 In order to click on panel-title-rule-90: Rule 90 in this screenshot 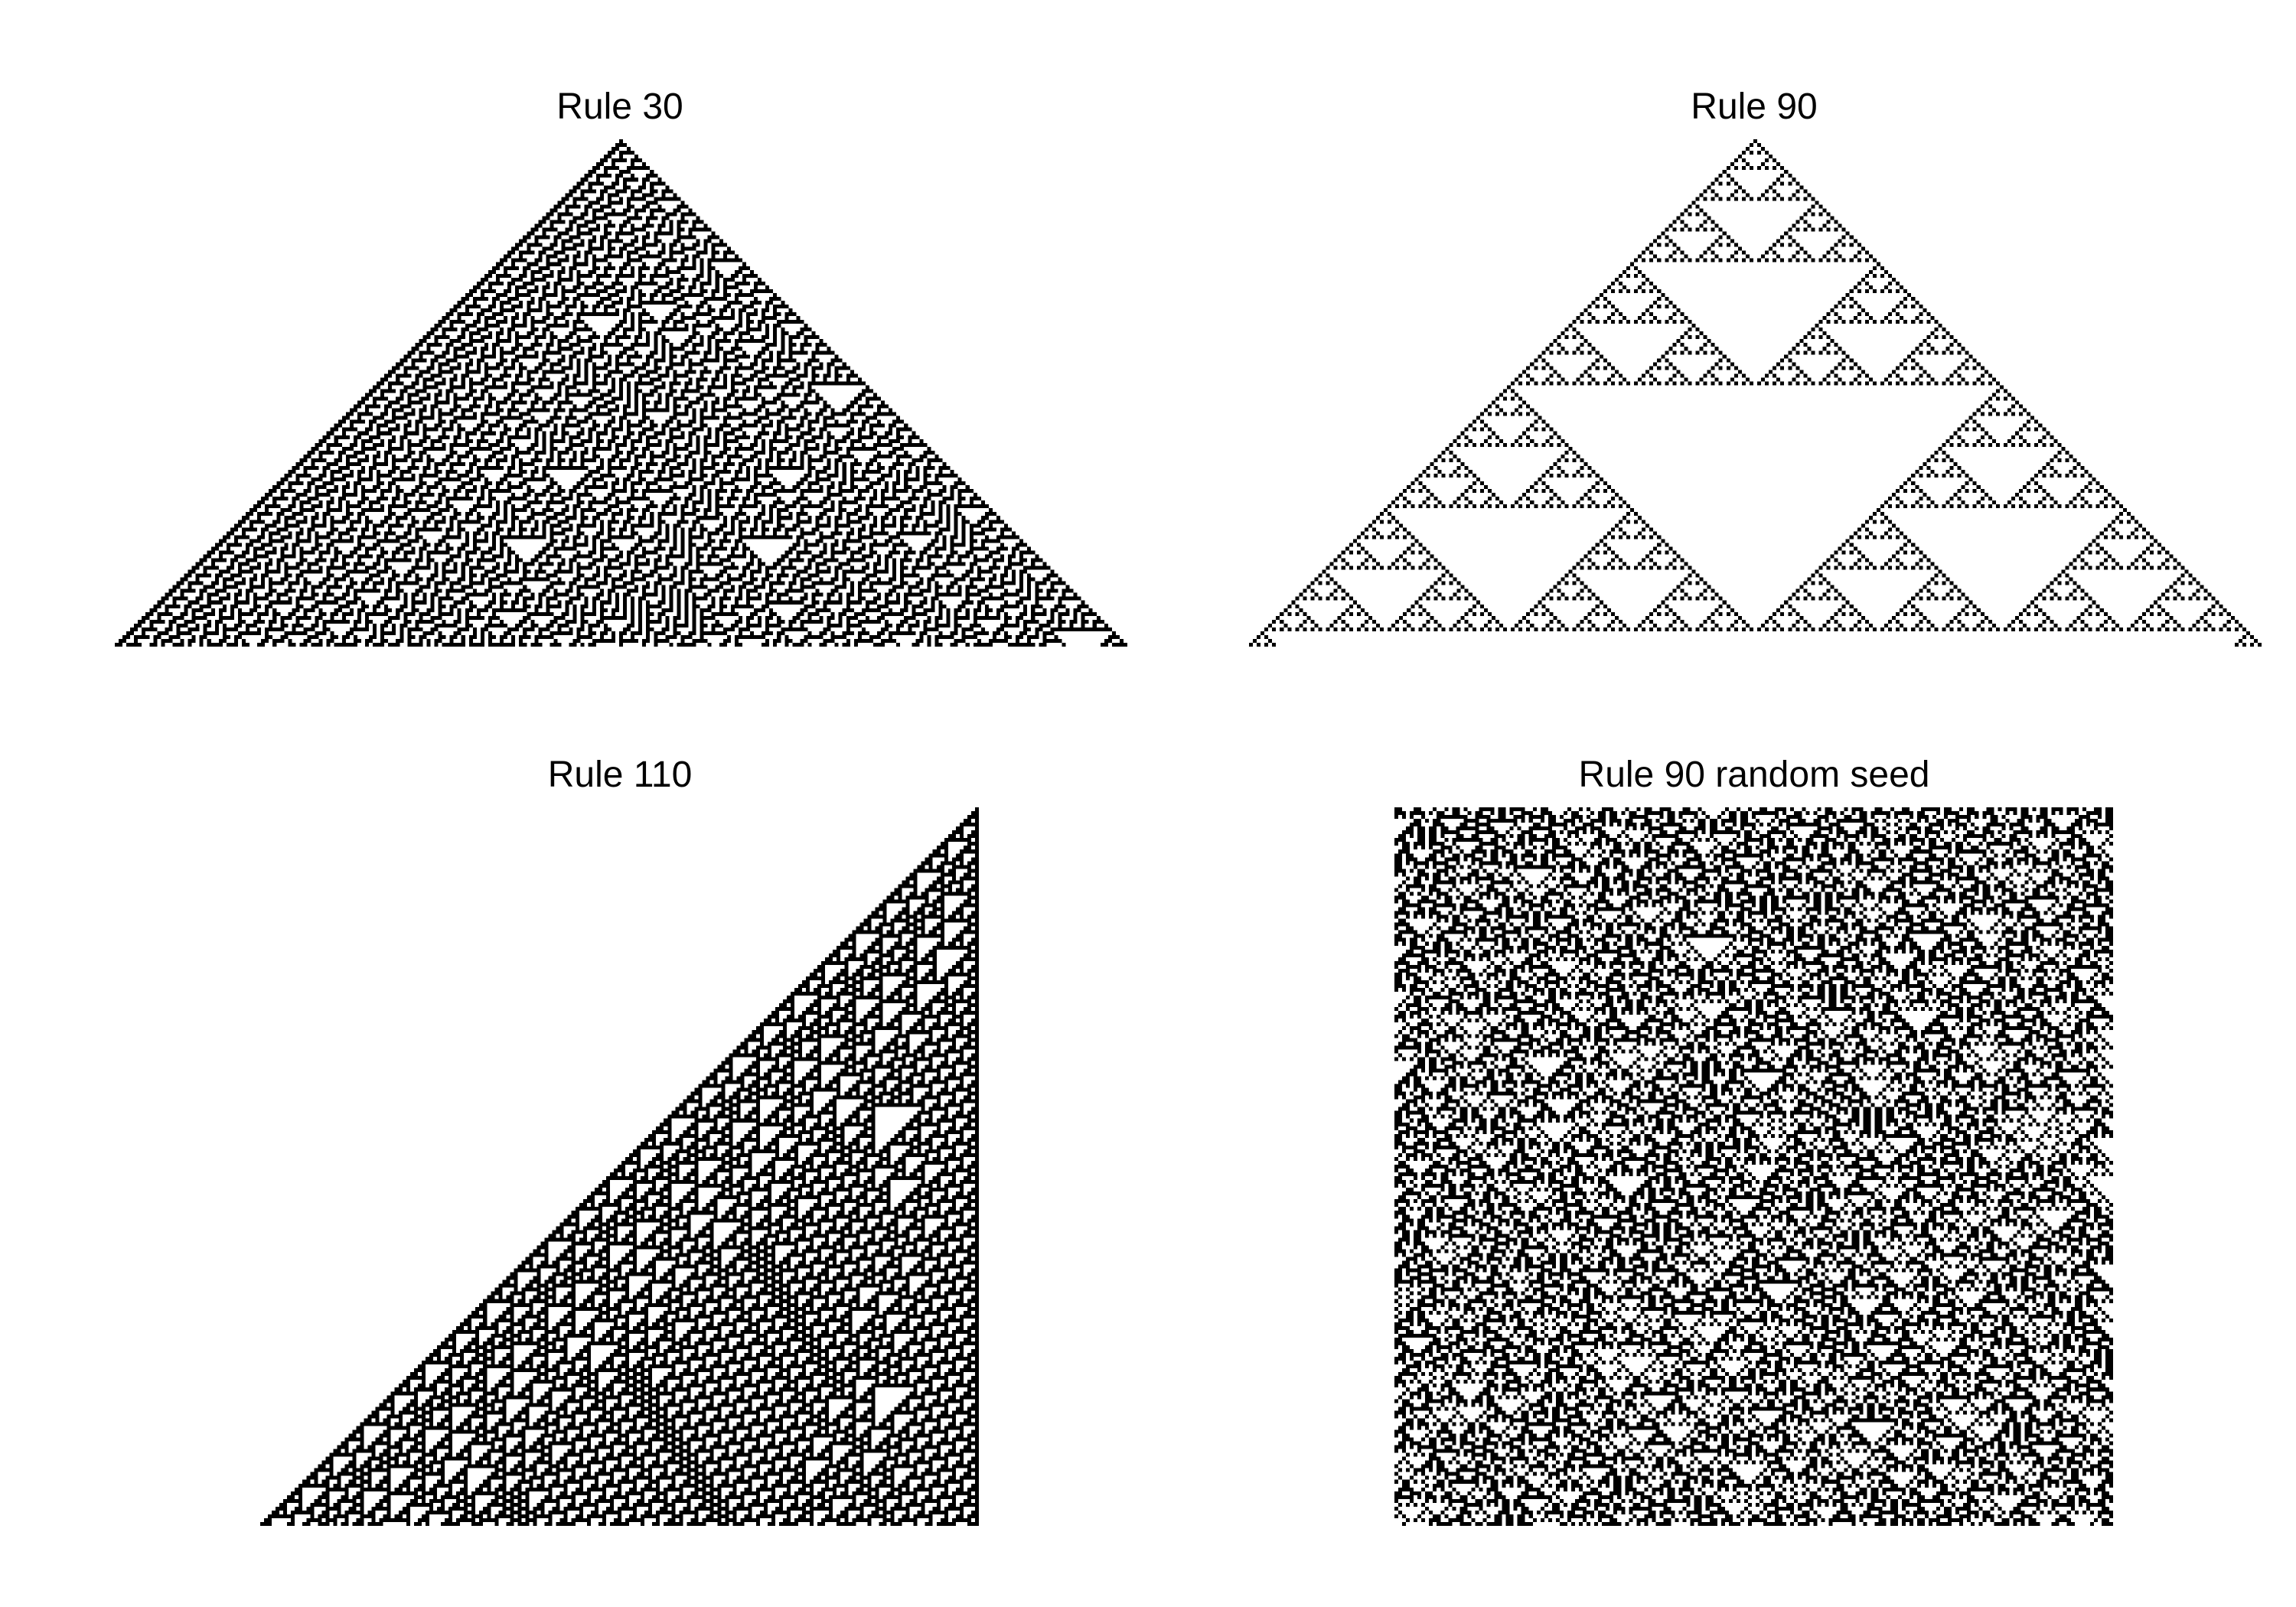, I will do `click(1754, 106)`.